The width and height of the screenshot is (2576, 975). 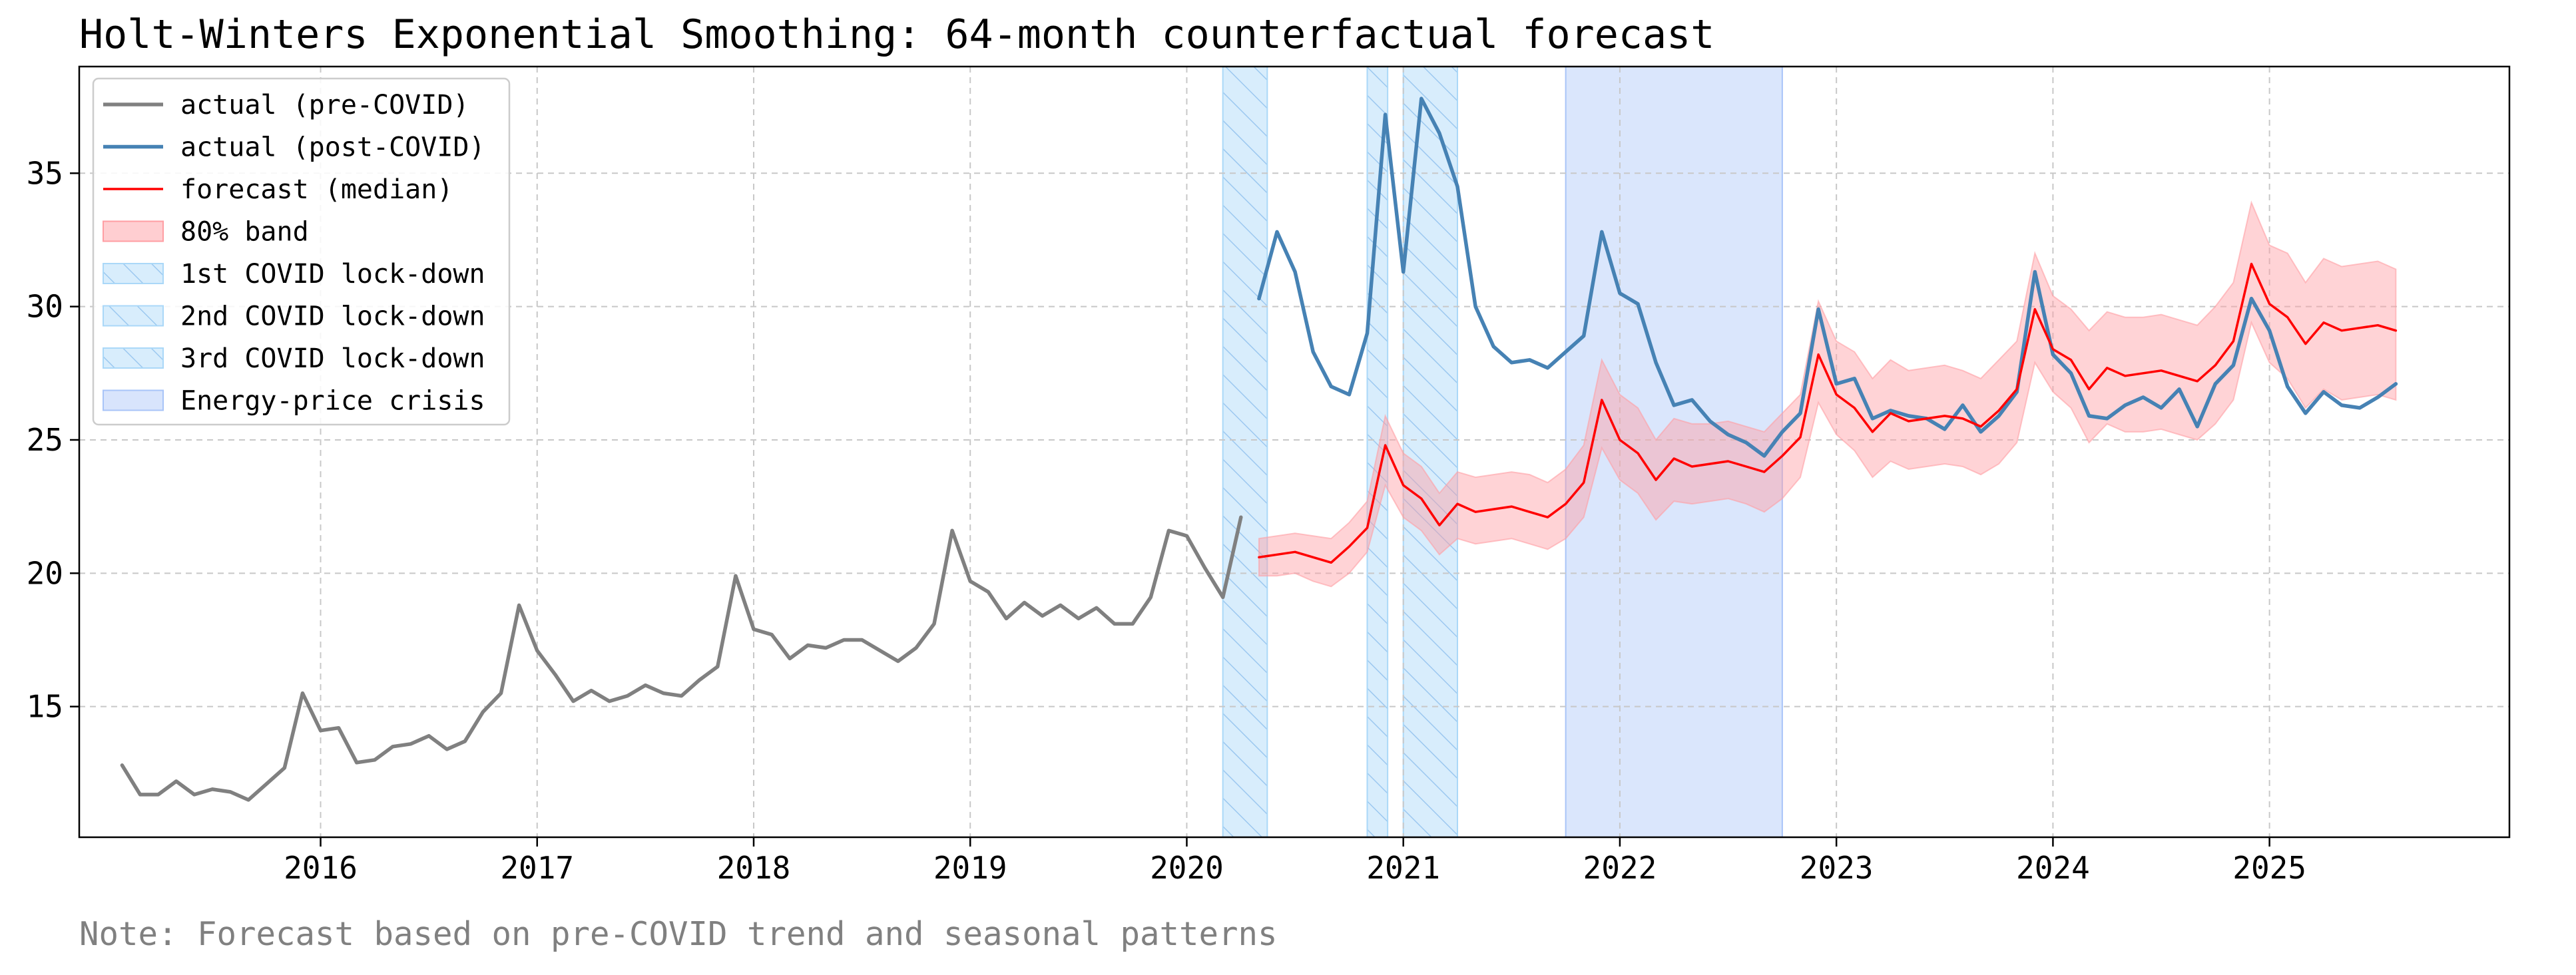 I want to click on y-tick-label-20: 20, so click(x=45, y=573).